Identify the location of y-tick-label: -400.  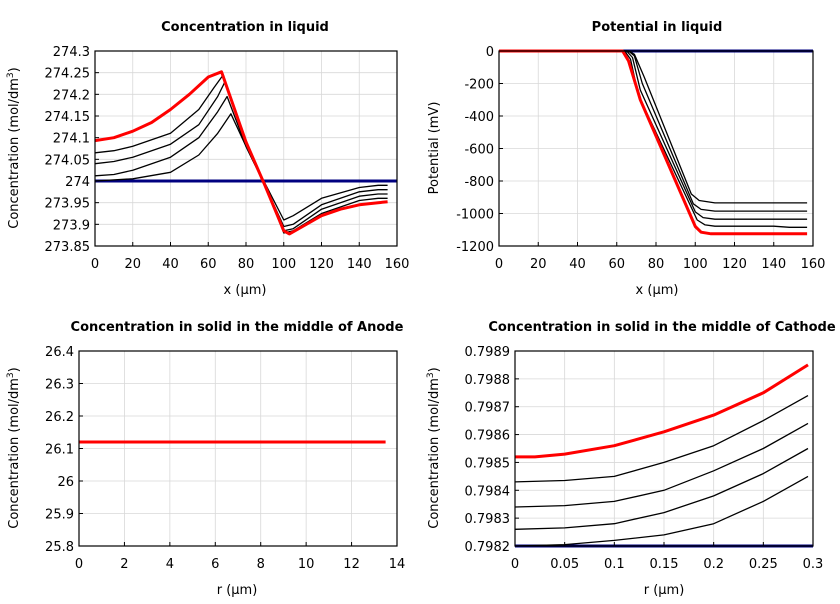
(479, 117).